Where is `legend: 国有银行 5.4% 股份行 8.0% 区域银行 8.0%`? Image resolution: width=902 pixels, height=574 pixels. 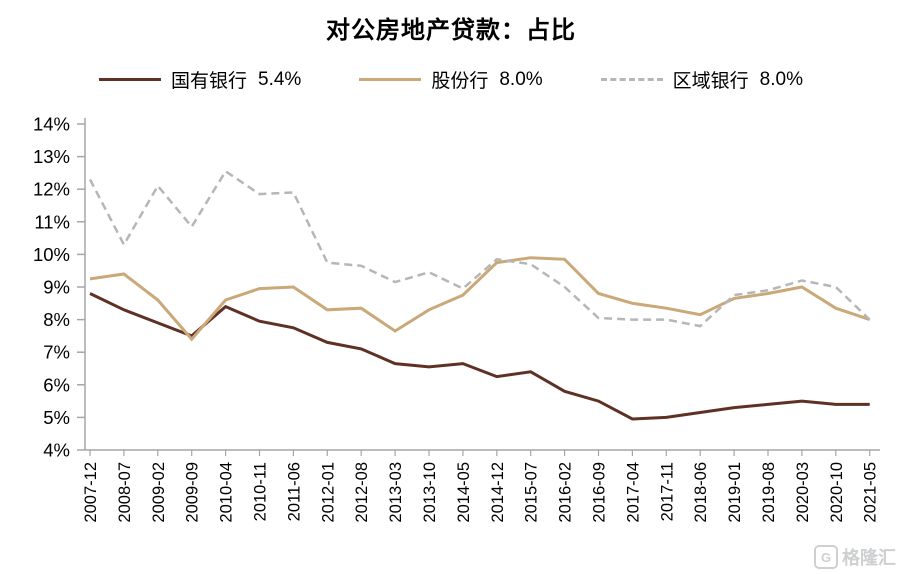 legend: 国有银行 5.4% 股份行 8.0% 区域银行 8.0% is located at coordinates (451, 79).